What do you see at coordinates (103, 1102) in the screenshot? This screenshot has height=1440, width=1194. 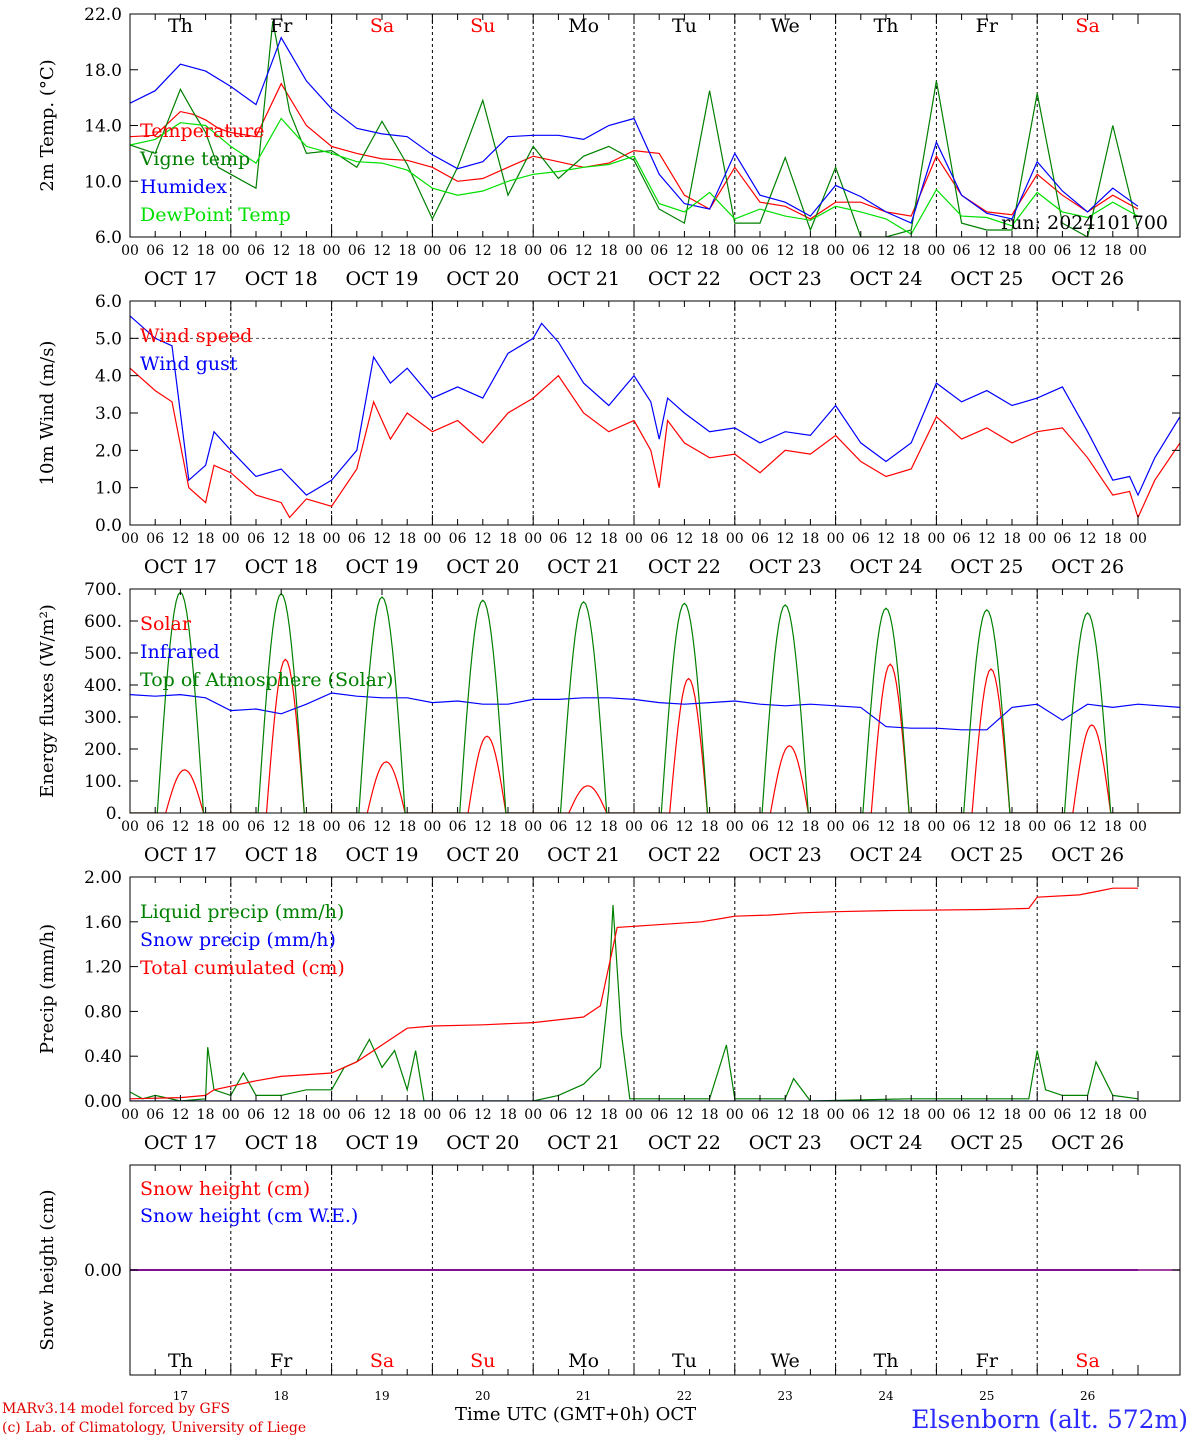 I see `y-tick-label: 0.00` at bounding box center [103, 1102].